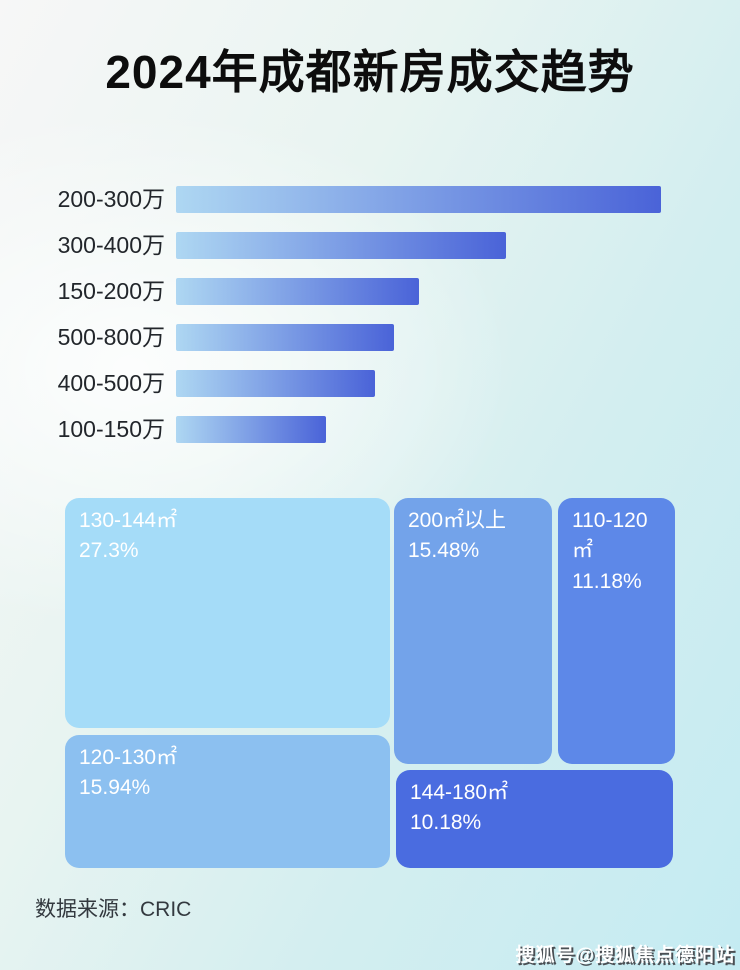 The image size is (740, 970). Describe the element at coordinates (111, 383) in the screenshot. I see `bar-category-label: 400-500万` at that location.